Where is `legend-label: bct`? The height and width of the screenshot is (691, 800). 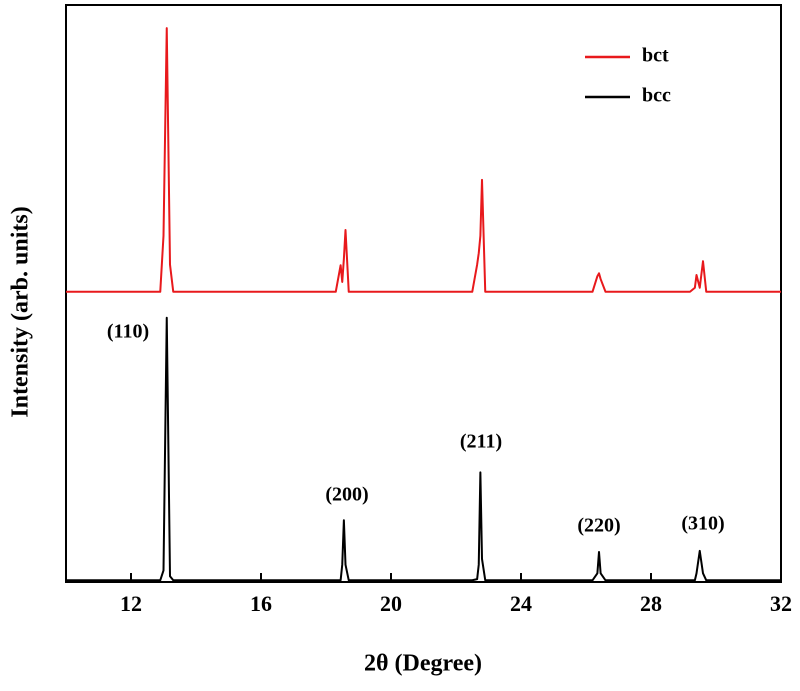 legend-label: bct is located at coordinates (655, 56).